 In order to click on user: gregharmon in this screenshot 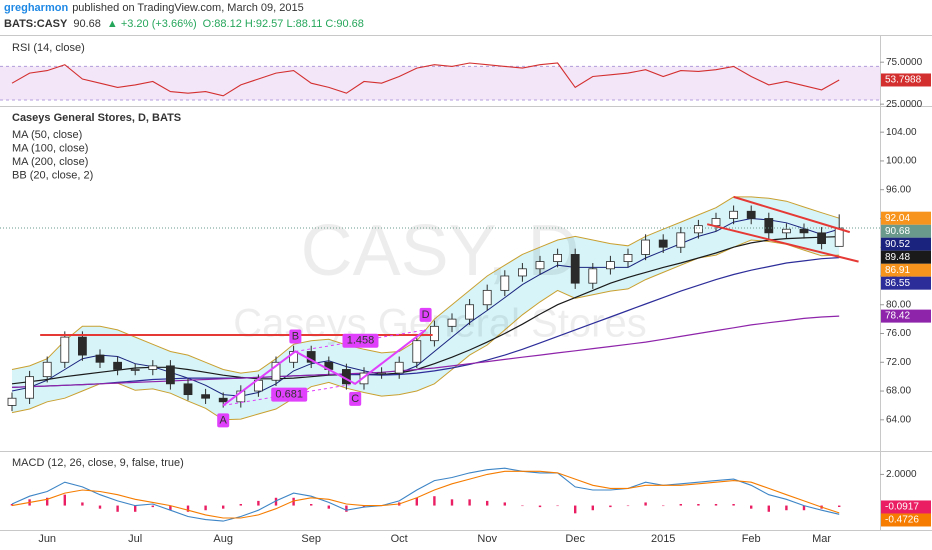, I will do `click(36, 8)`.